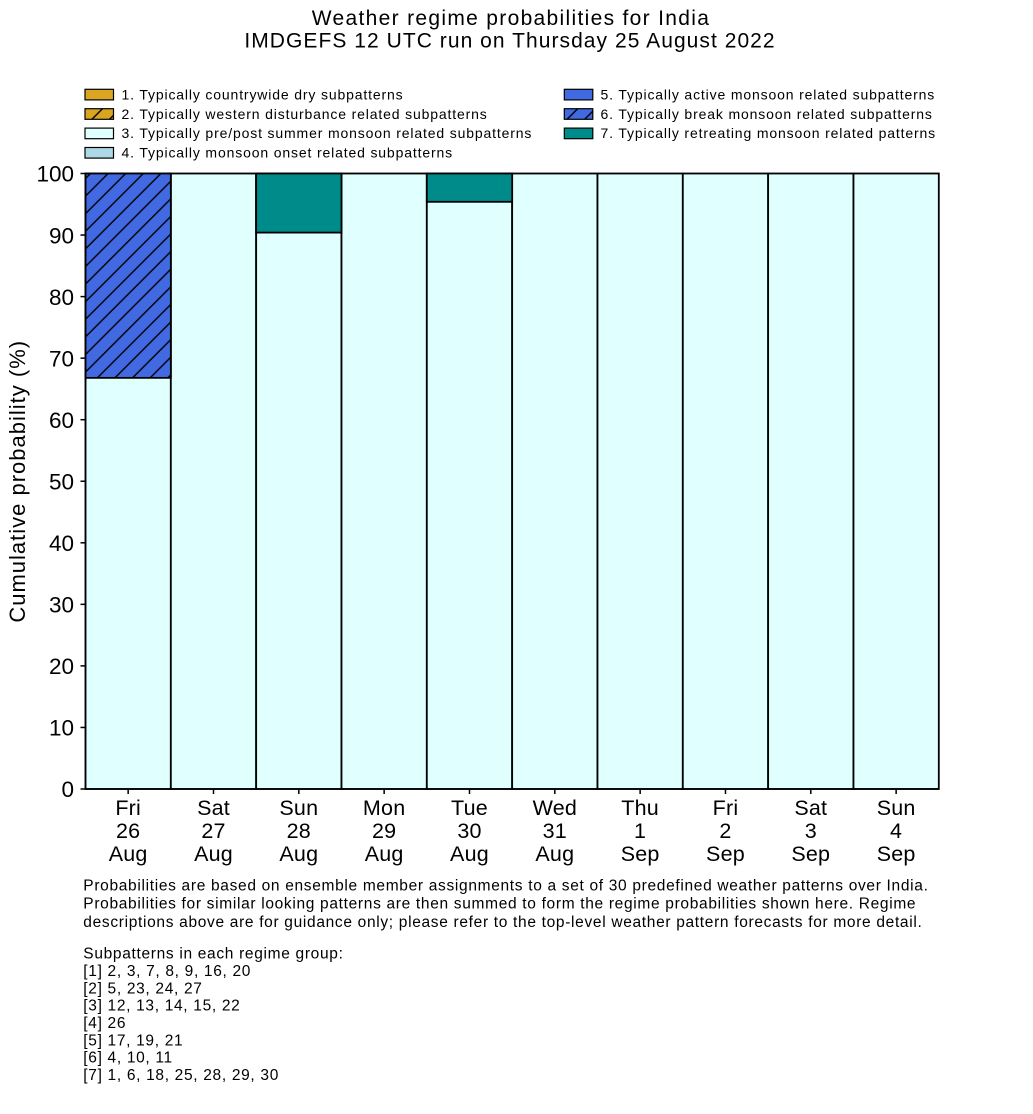 The height and width of the screenshot is (1114, 1033). I want to click on svg-text: [5] 17, 19, 21, so click(133, 1040).